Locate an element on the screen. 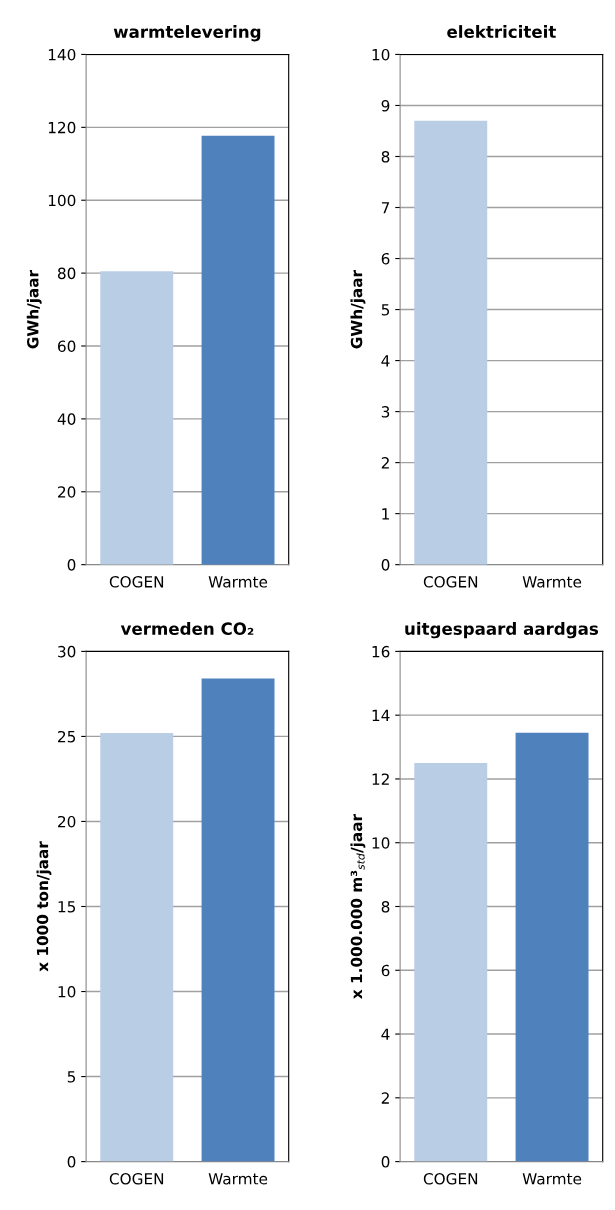 The image size is (615, 1210). y-tick-label: 3 is located at coordinates (385, 412).